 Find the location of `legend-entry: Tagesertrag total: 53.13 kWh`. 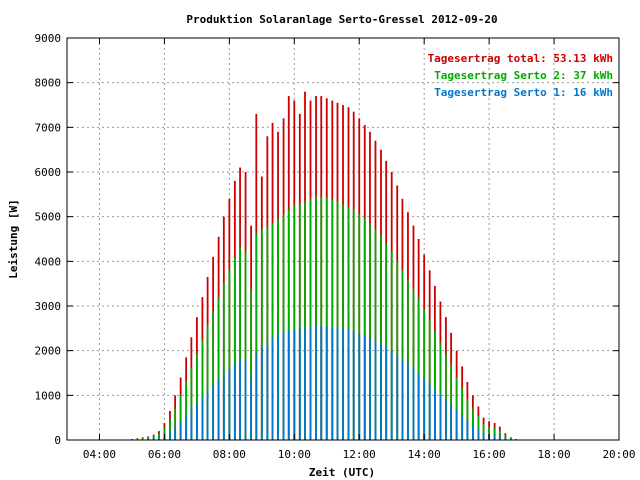

legend-entry: Tagesertrag total: 53.13 kWh is located at coordinates (520, 58).